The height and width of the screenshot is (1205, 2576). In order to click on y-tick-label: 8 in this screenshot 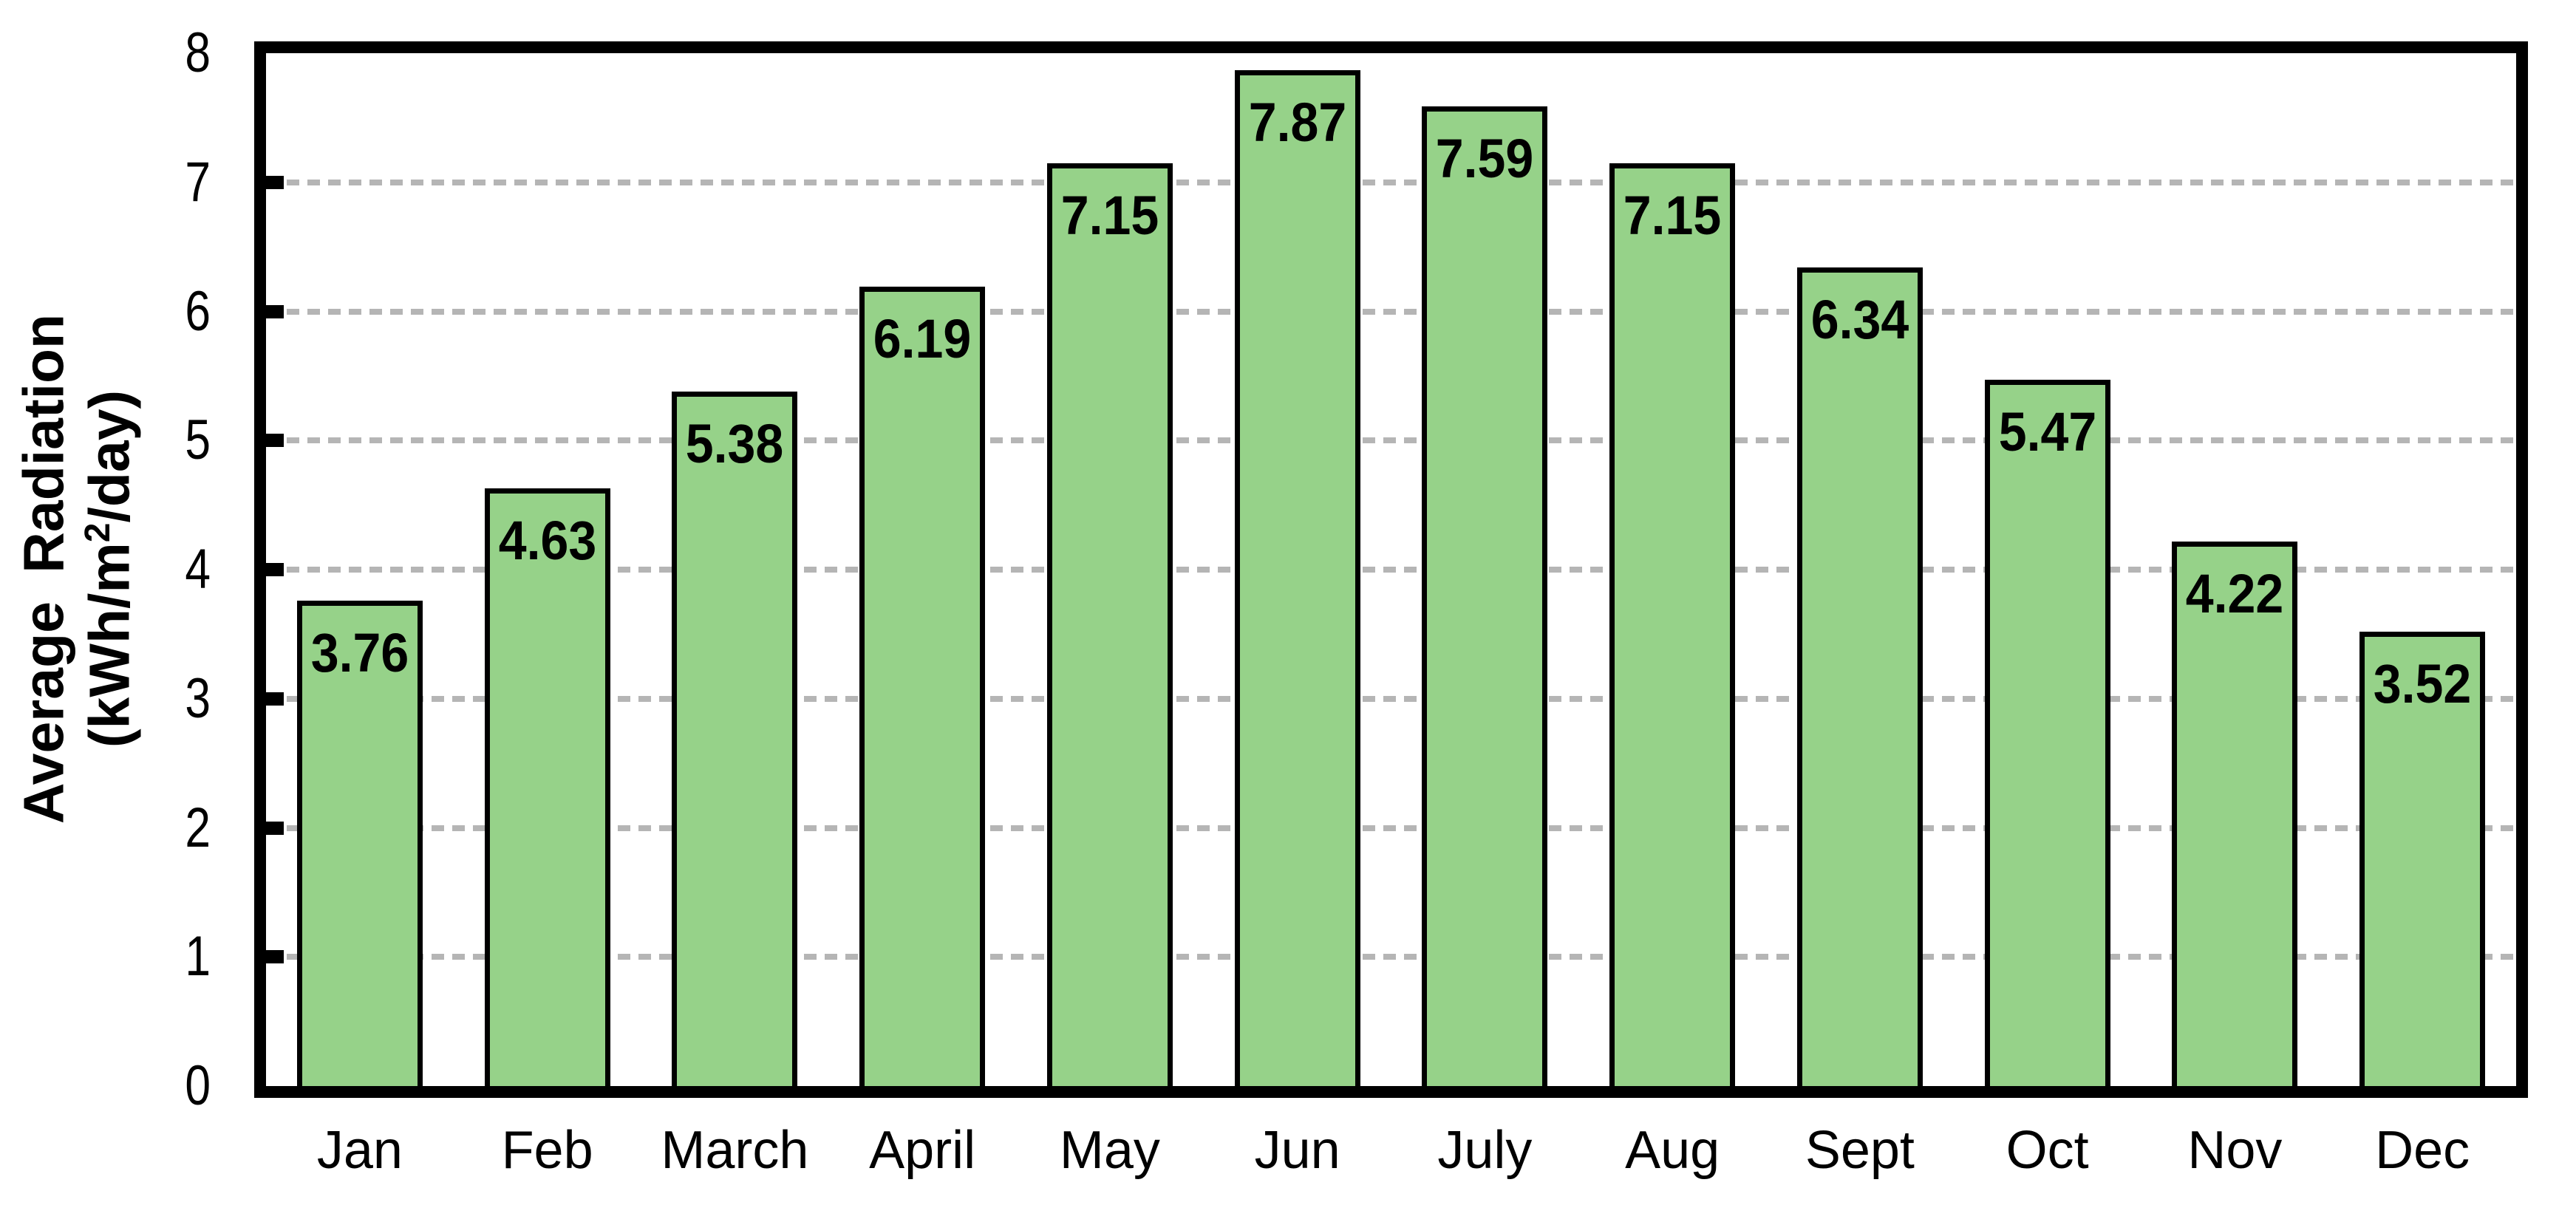, I will do `click(198, 53)`.